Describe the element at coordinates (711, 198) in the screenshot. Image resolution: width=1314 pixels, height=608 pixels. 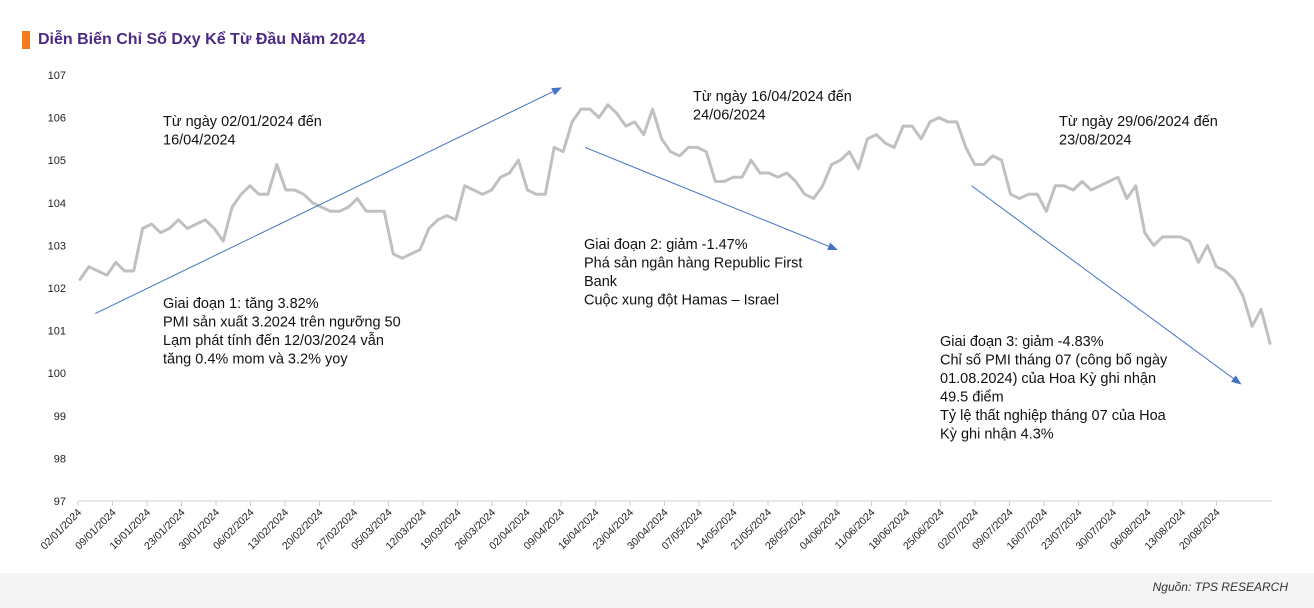
I see `phase-2-trend-arrow` at that location.